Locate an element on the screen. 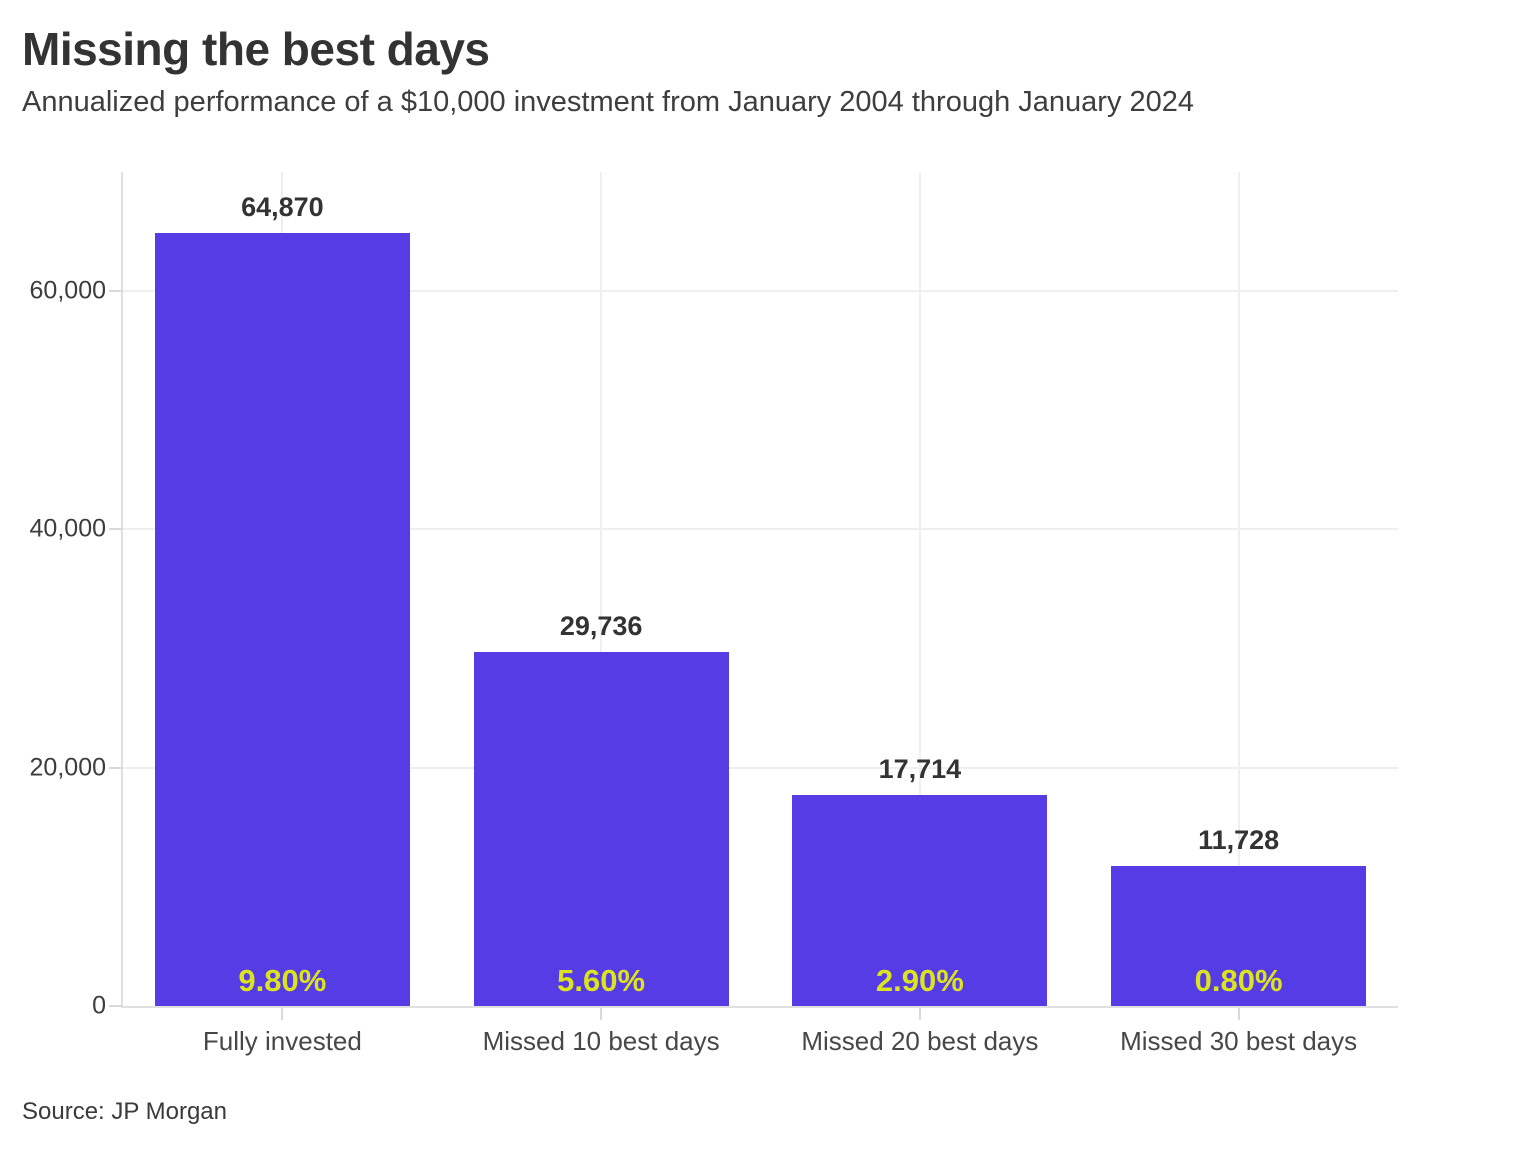  bar-percent-label: 5.60% is located at coordinates (601, 980).